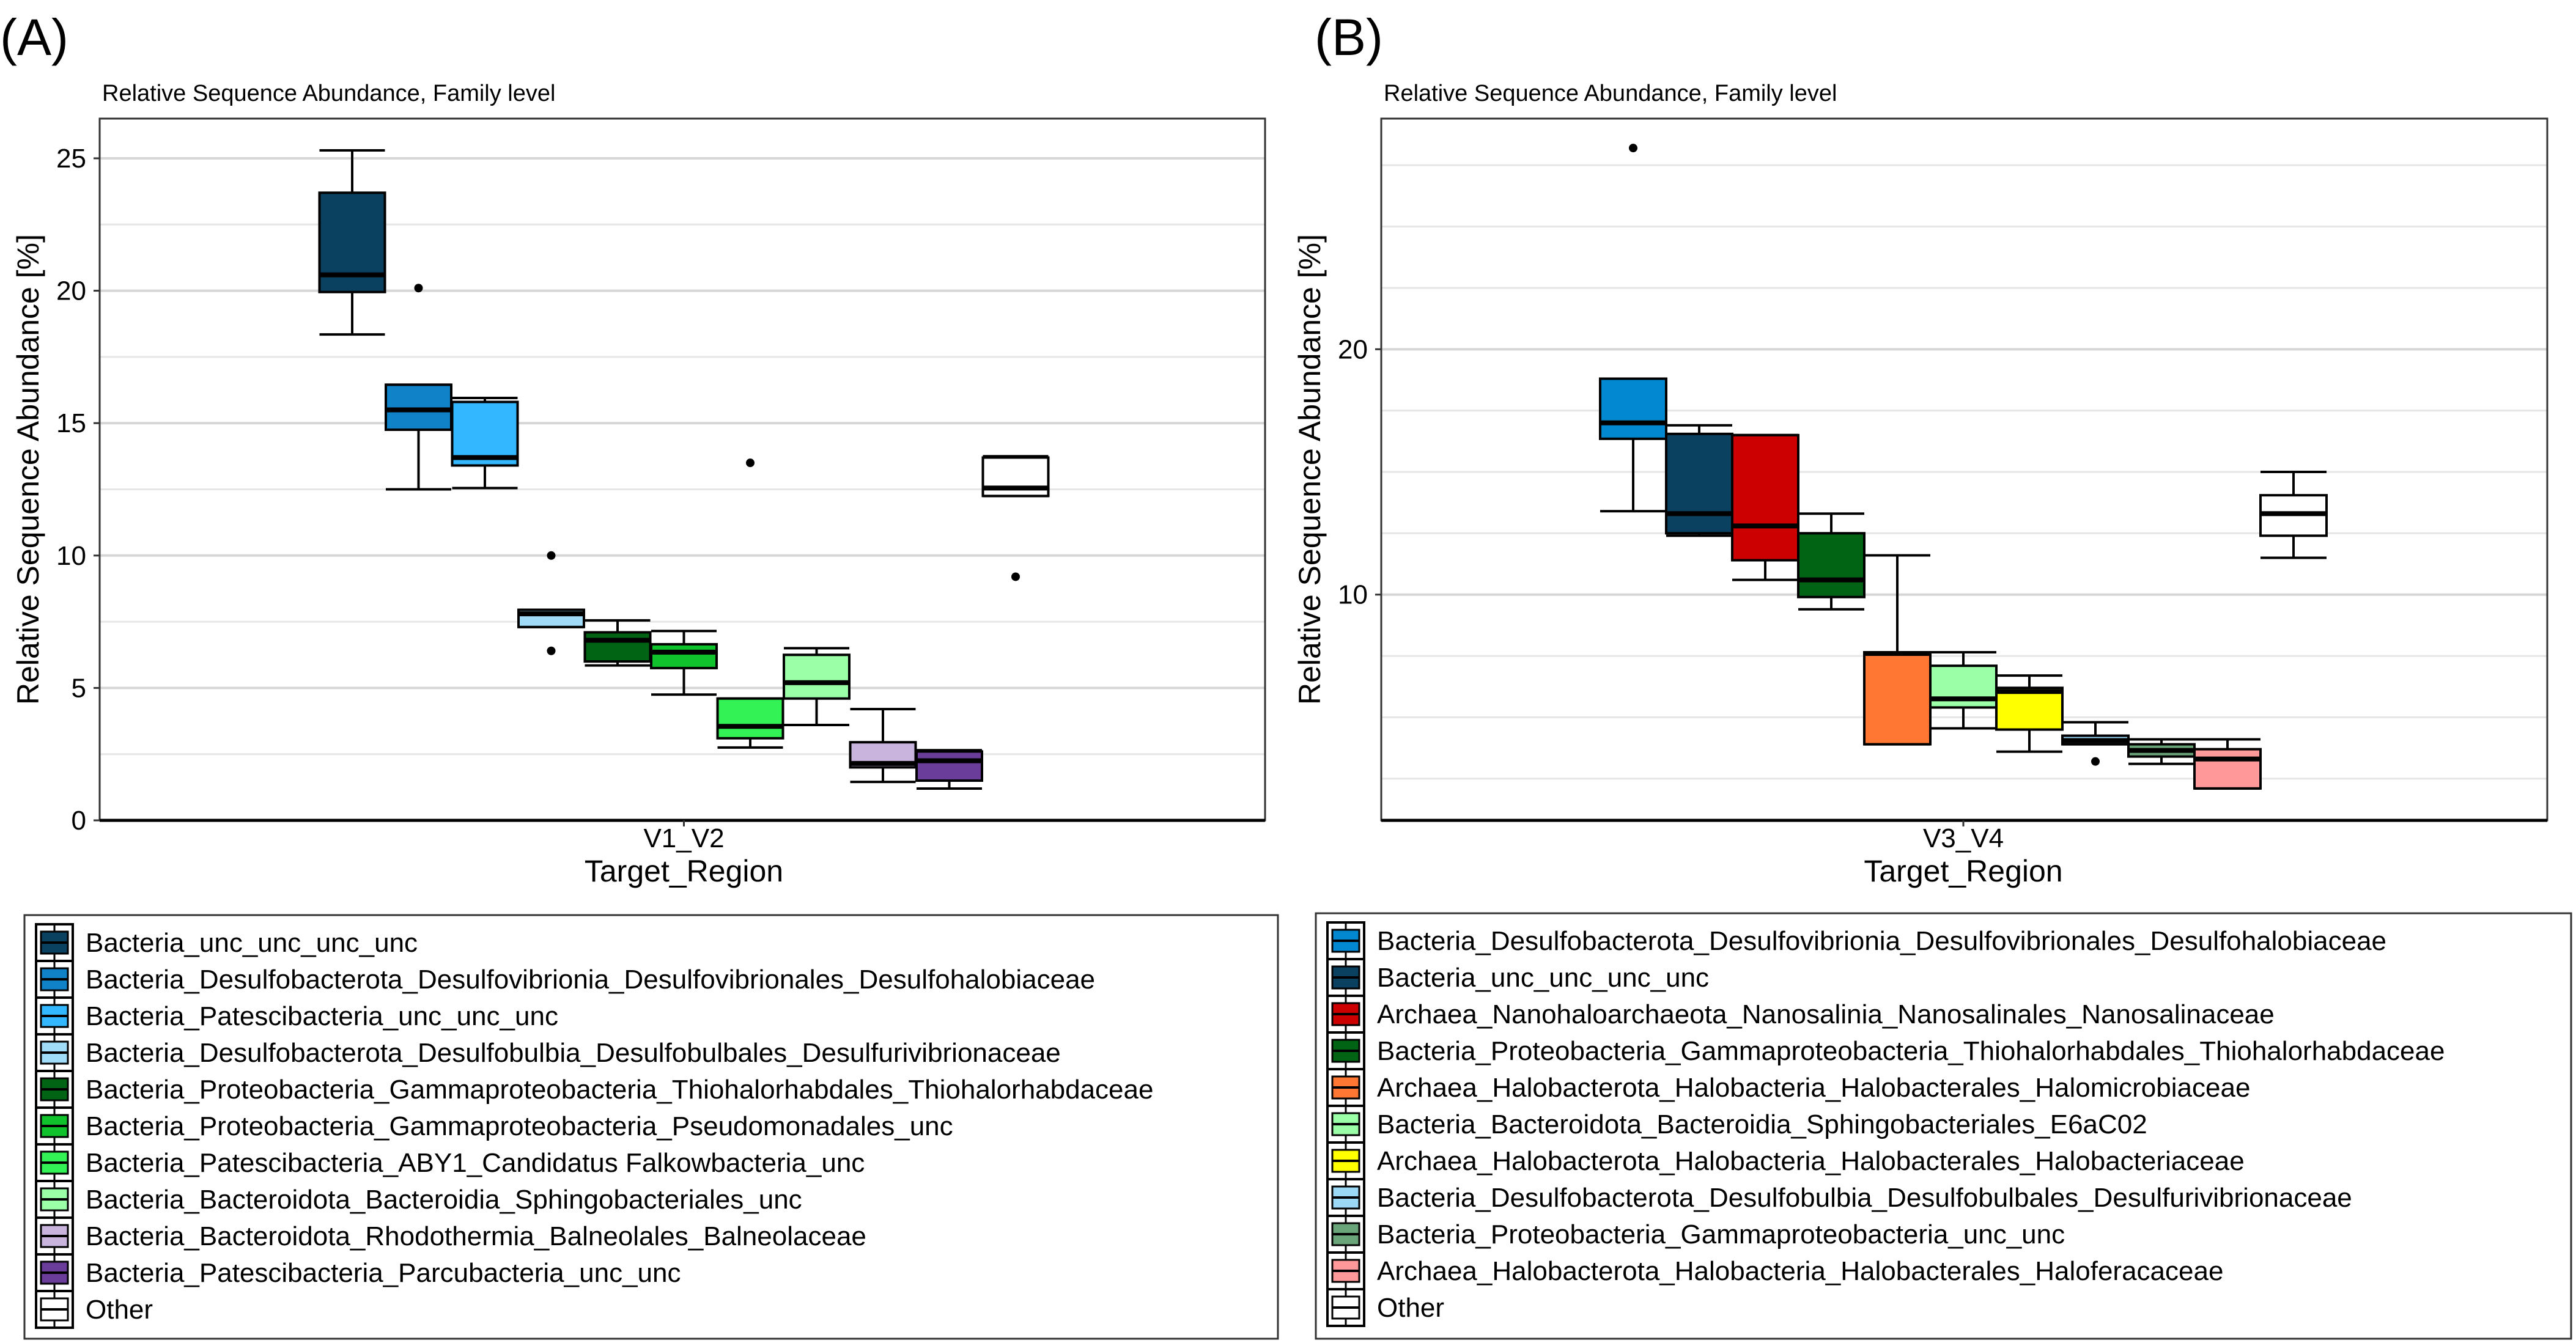  Describe the element at coordinates (322, 1016) in the screenshot. I see `legend-label: Bacteria_Patescibacteria_unc_unc_unc` at that location.